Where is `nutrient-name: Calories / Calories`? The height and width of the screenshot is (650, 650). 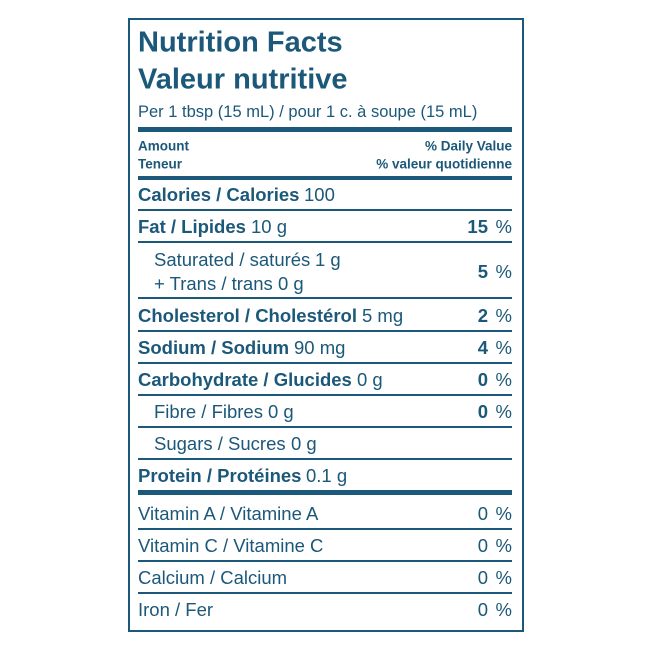
nutrient-name: Calories / Calories is located at coordinates (219, 194).